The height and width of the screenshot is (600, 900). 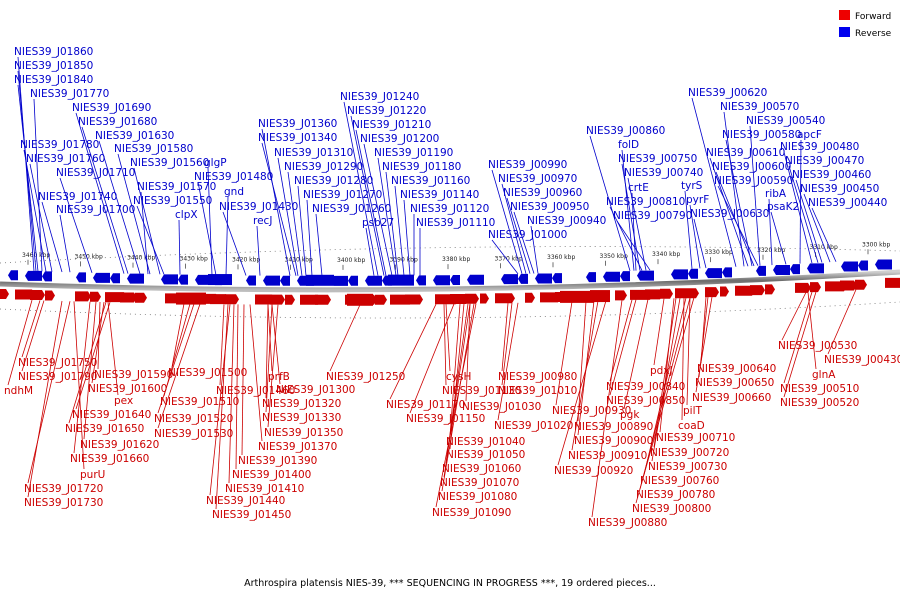 What do you see at coordinates (18, 391) in the screenshot?
I see `forward-gene-label: ndhM` at bounding box center [18, 391].